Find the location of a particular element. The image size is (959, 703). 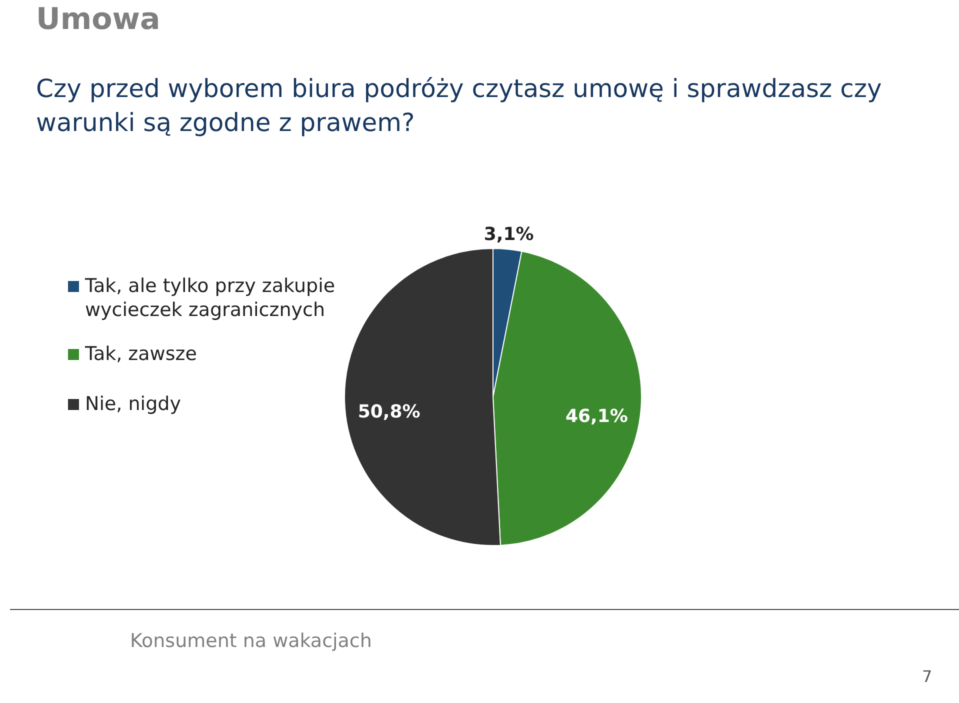

legend-label: Tak, zawsze is located at coordinates (141, 354).